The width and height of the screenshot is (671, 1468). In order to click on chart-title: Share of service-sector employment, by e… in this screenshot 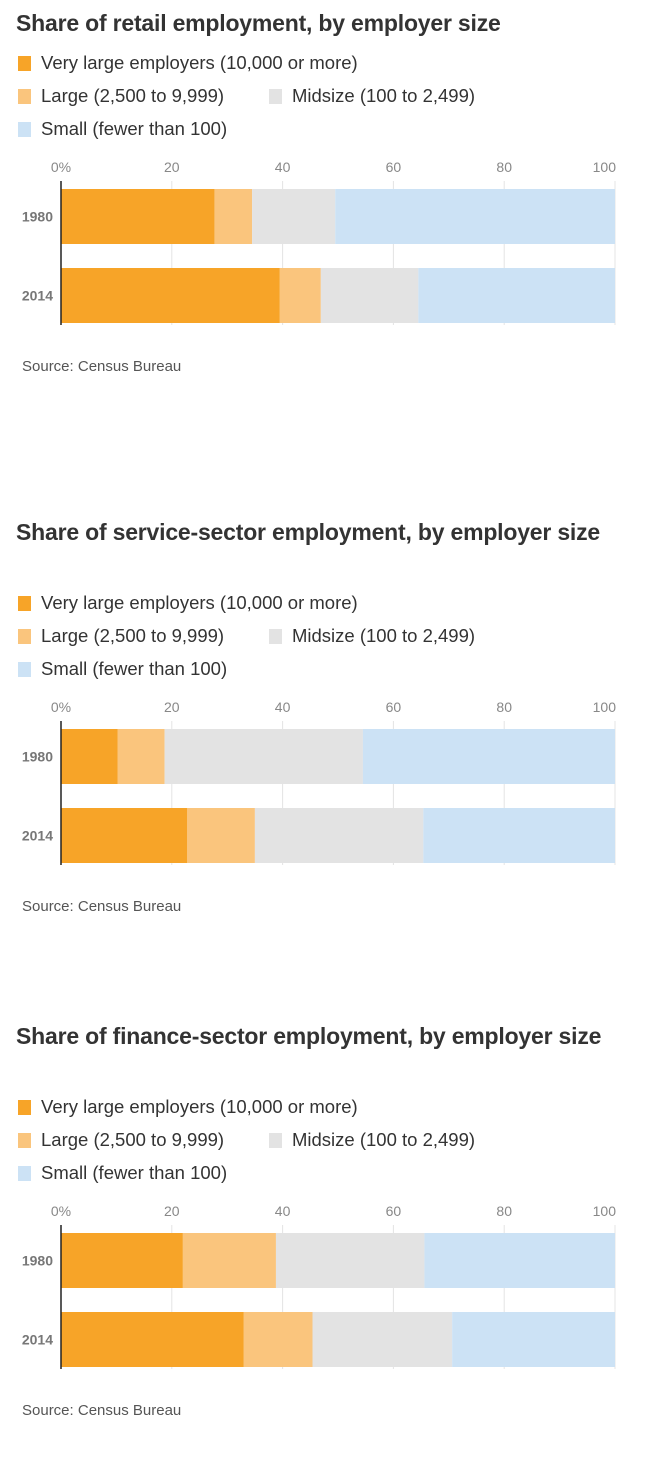, I will do `click(308, 532)`.